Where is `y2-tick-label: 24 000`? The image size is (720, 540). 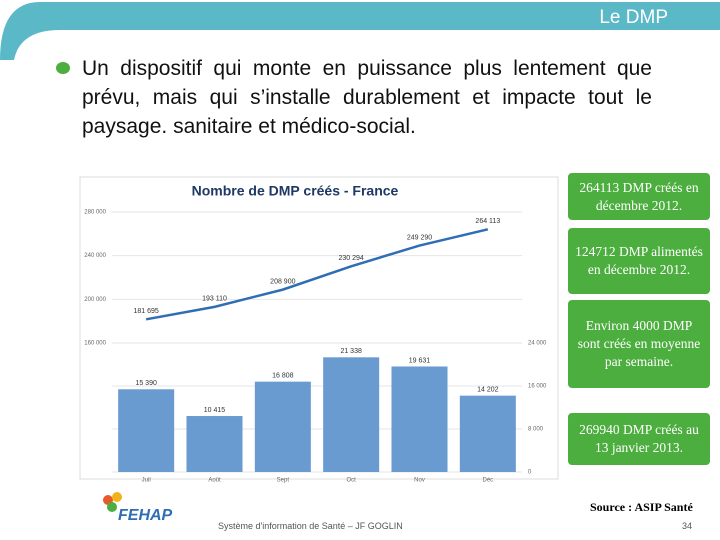 y2-tick-label: 24 000 is located at coordinates (537, 344).